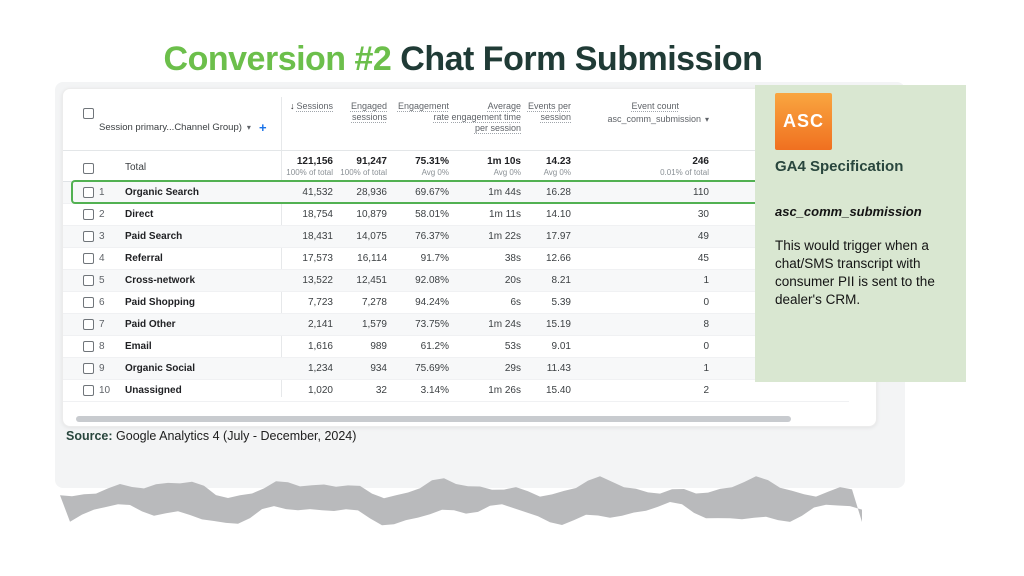 This screenshot has height=576, width=1024. Describe the element at coordinates (423, 111) in the screenshot. I see `column-header-engagement-rate: Engagement rate` at that location.